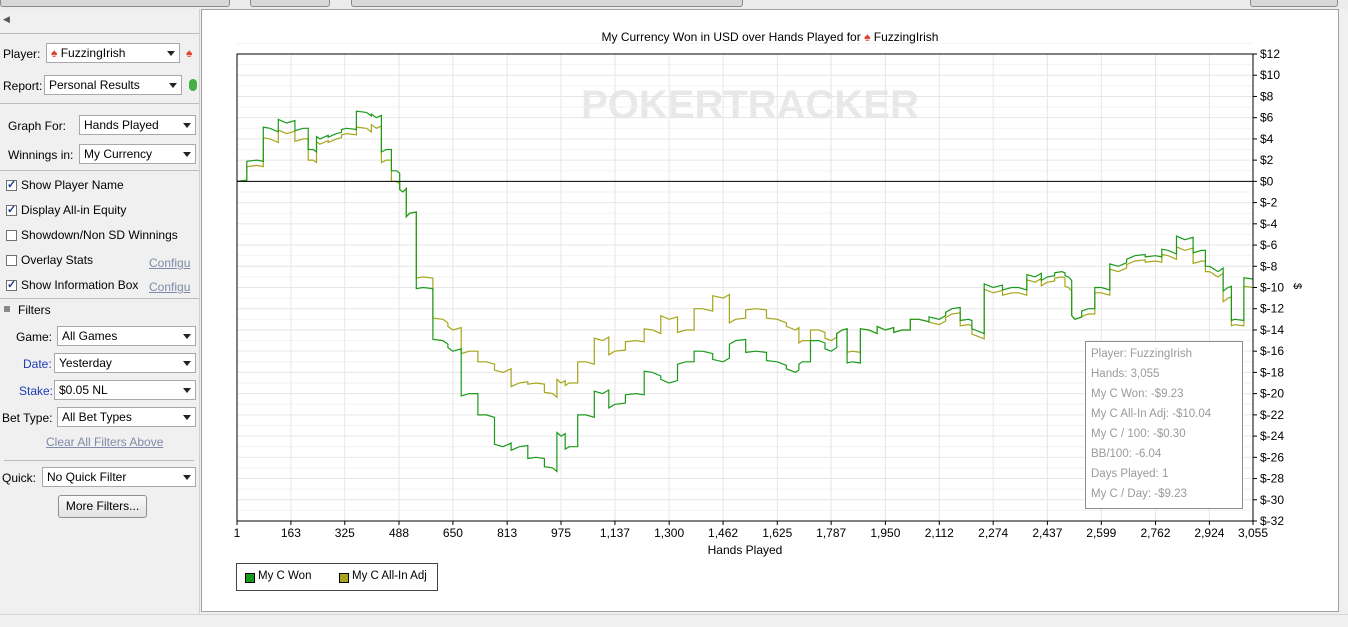  I want to click on stake-label: Stake:, so click(36, 391).